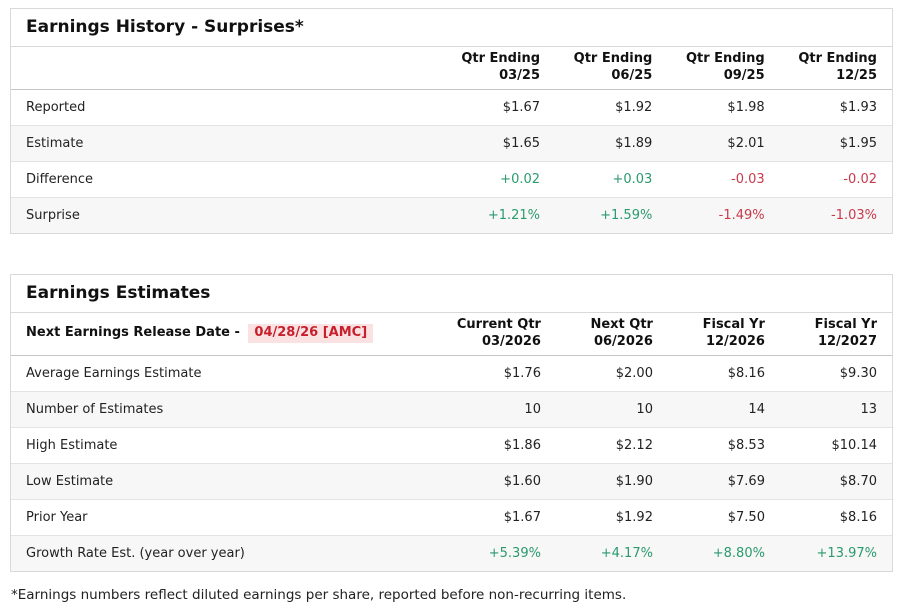 The height and width of the screenshot is (613, 903). I want to click on table-row: Low Estimate $1.60 $1.90 $7.69 $8.70, so click(451, 481).